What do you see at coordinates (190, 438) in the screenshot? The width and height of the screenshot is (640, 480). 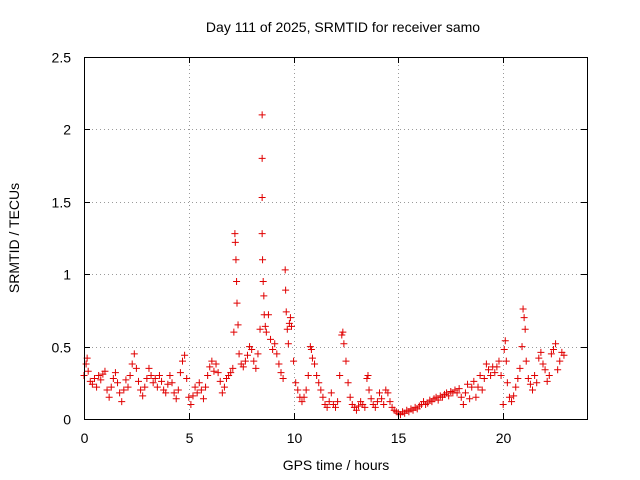 I see `x-tick-label: 5` at bounding box center [190, 438].